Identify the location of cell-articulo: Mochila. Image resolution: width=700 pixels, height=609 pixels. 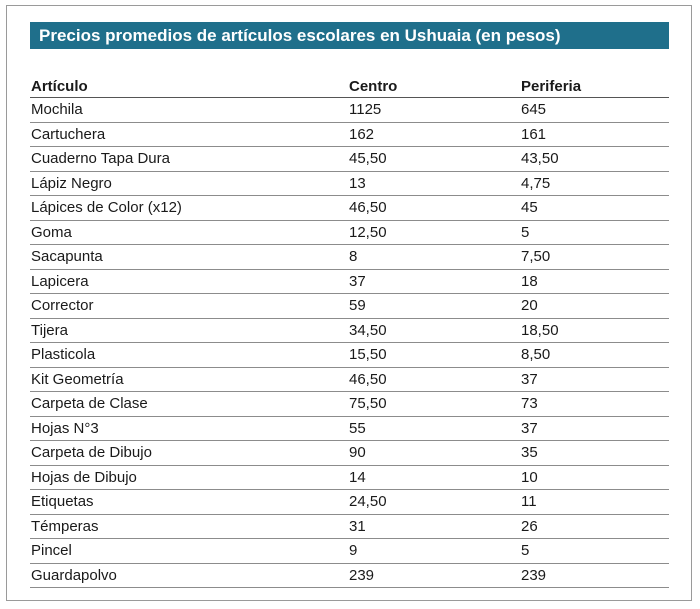
(189, 110).